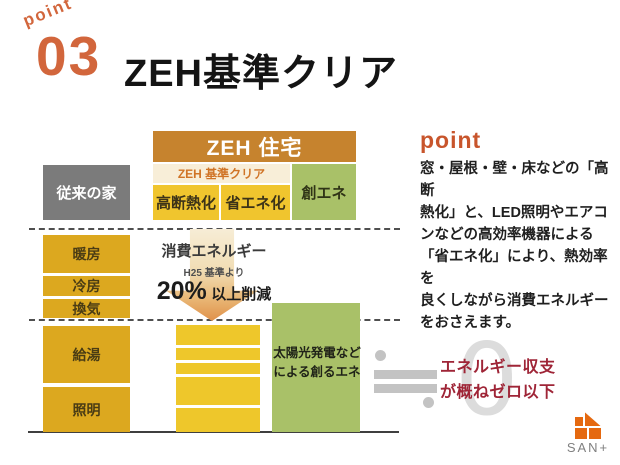  What do you see at coordinates (86, 192) in the screenshot?
I see `conventional-house-box: 従来の家` at bounding box center [86, 192].